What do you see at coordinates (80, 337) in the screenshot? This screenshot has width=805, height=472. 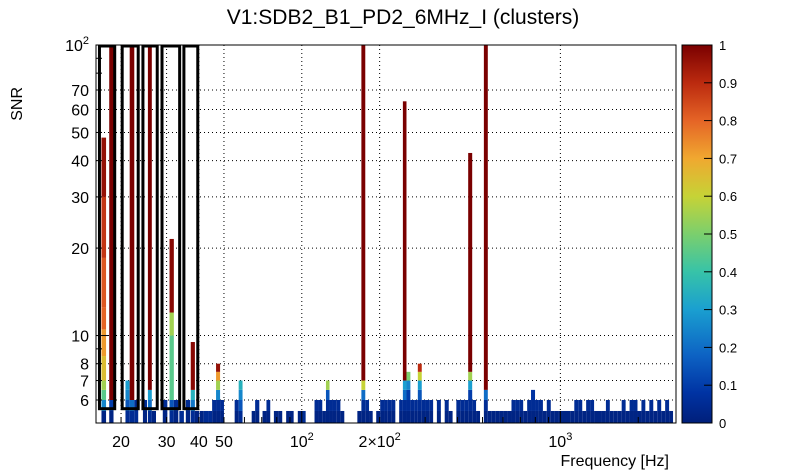 I see `y-tick-label: 10` at bounding box center [80, 337].